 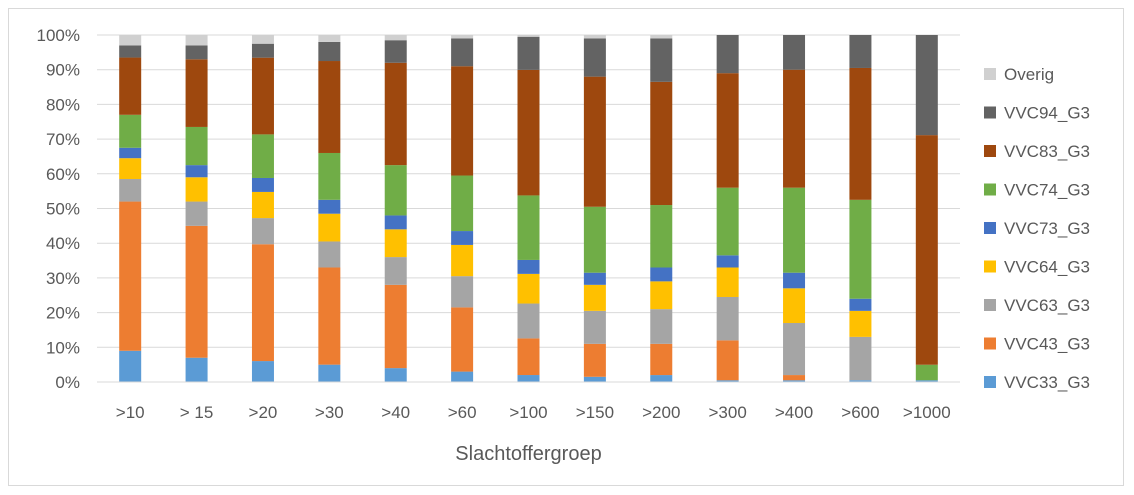 I want to click on legend-item: VVC83_G3, so click(x=1037, y=151).